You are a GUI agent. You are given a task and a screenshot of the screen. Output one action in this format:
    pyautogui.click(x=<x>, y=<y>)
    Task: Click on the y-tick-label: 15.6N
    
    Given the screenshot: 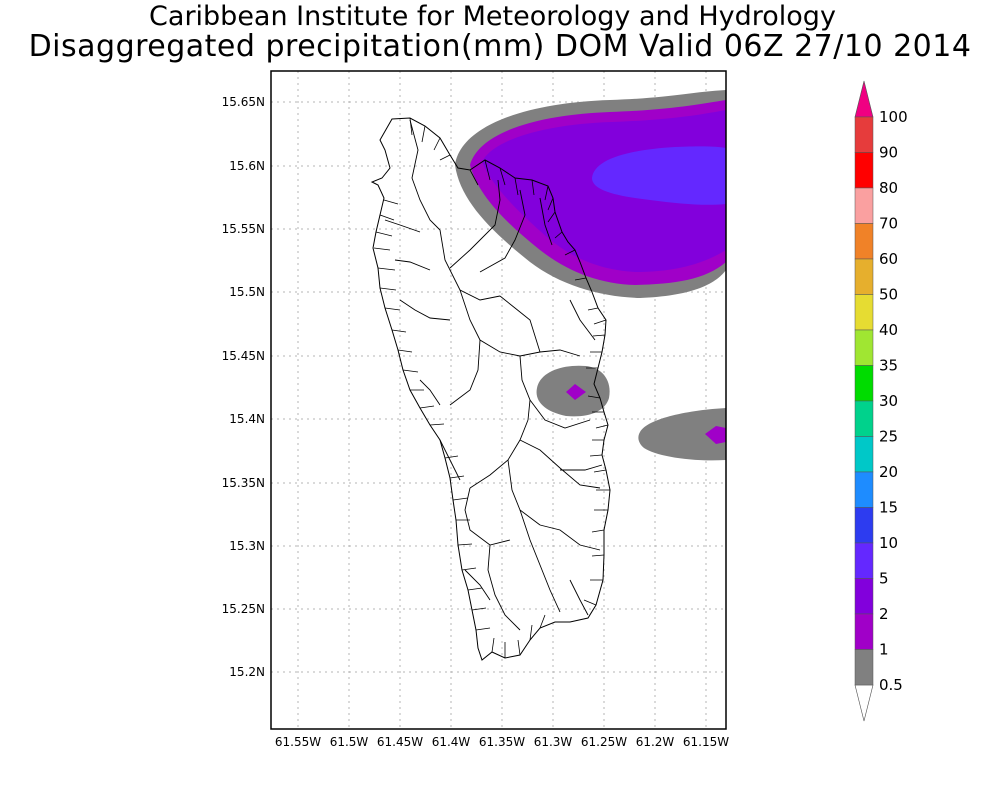 What is the action you would take?
    pyautogui.click(x=247, y=166)
    